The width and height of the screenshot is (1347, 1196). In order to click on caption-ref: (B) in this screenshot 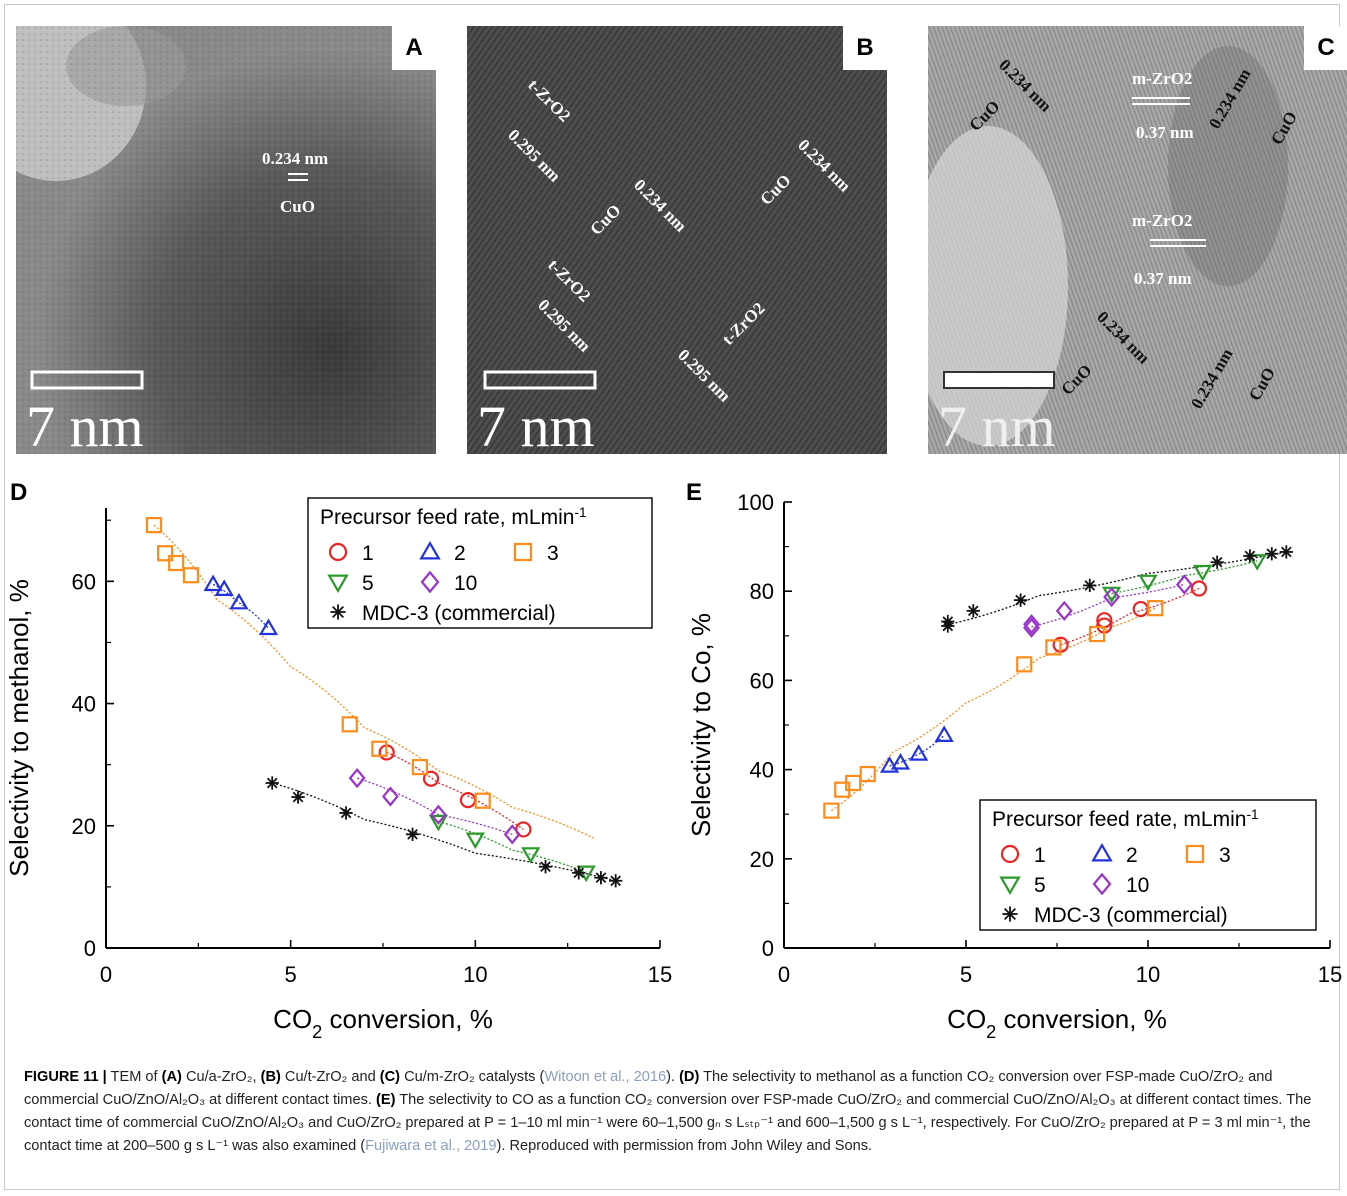, I will do `click(270, 1077)`.